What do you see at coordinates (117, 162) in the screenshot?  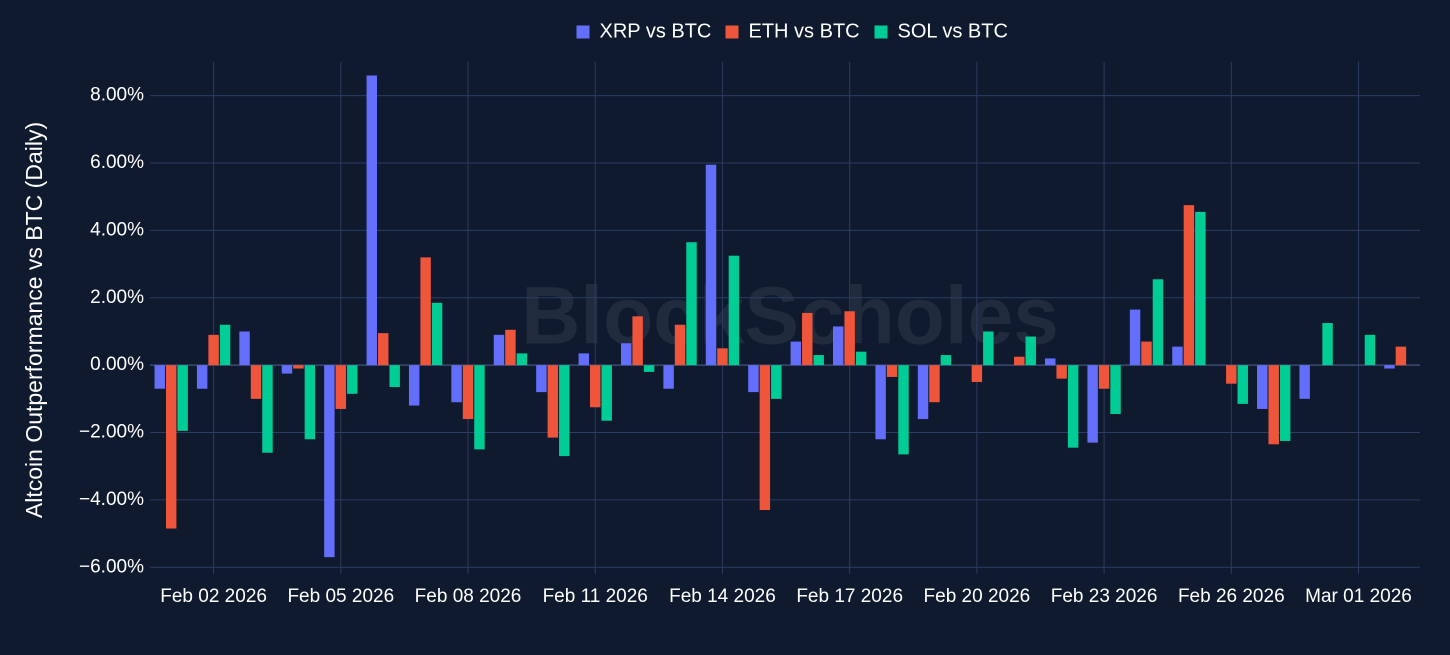 I see `y-tick-label: 6.00%` at bounding box center [117, 162].